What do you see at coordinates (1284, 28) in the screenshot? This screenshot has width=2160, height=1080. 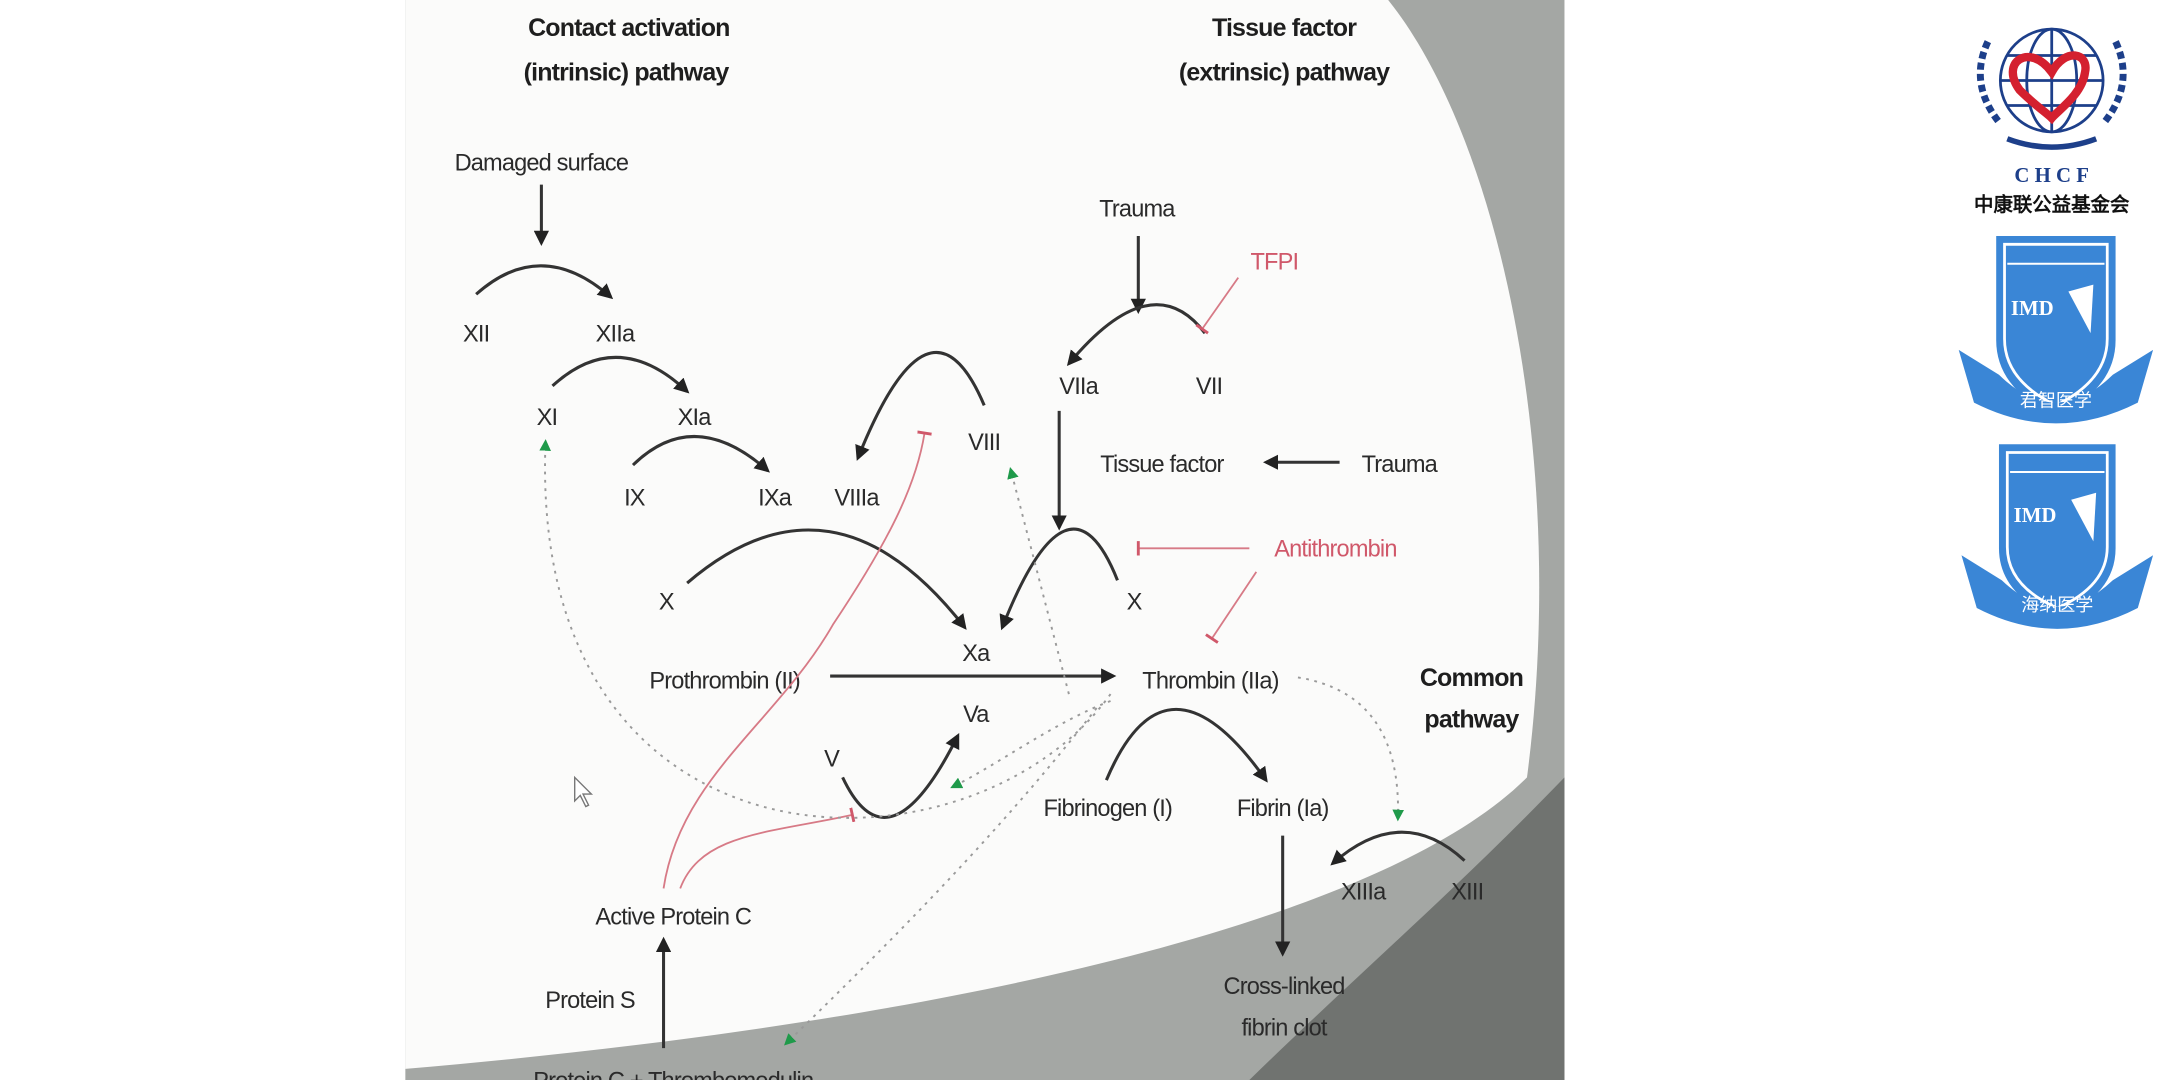 I see `extrinsic-pathway-title: Tissue factor` at bounding box center [1284, 28].